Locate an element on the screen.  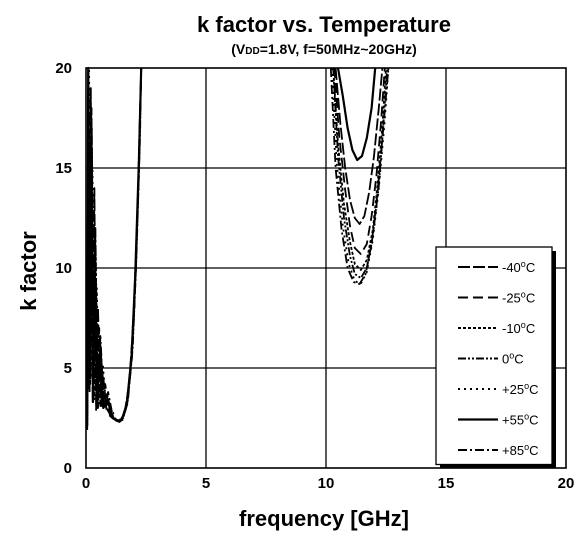
legend-box is located at coordinates (494, 356).